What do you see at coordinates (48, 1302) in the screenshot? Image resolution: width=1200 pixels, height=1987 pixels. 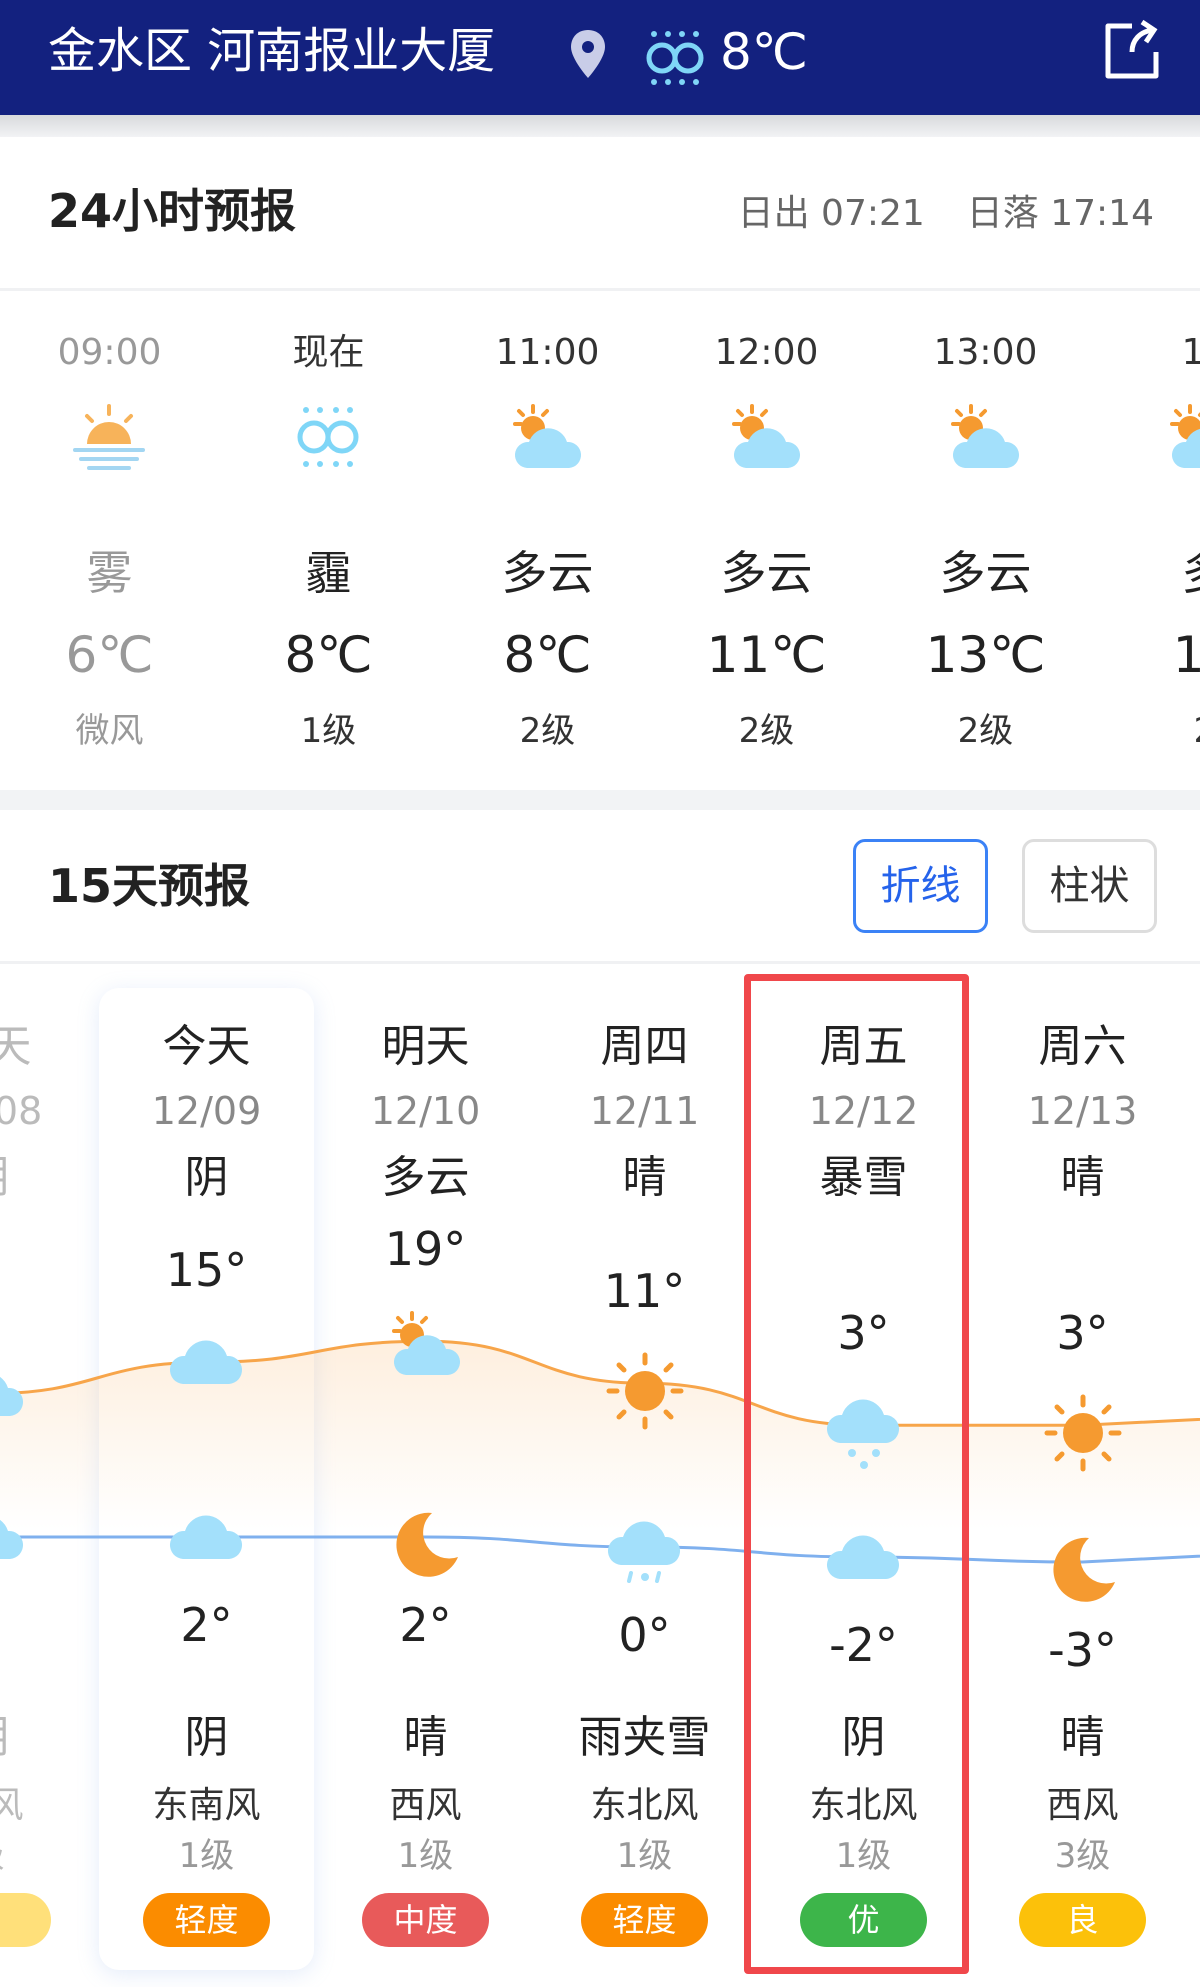 I see `high-temperature: °` at bounding box center [48, 1302].